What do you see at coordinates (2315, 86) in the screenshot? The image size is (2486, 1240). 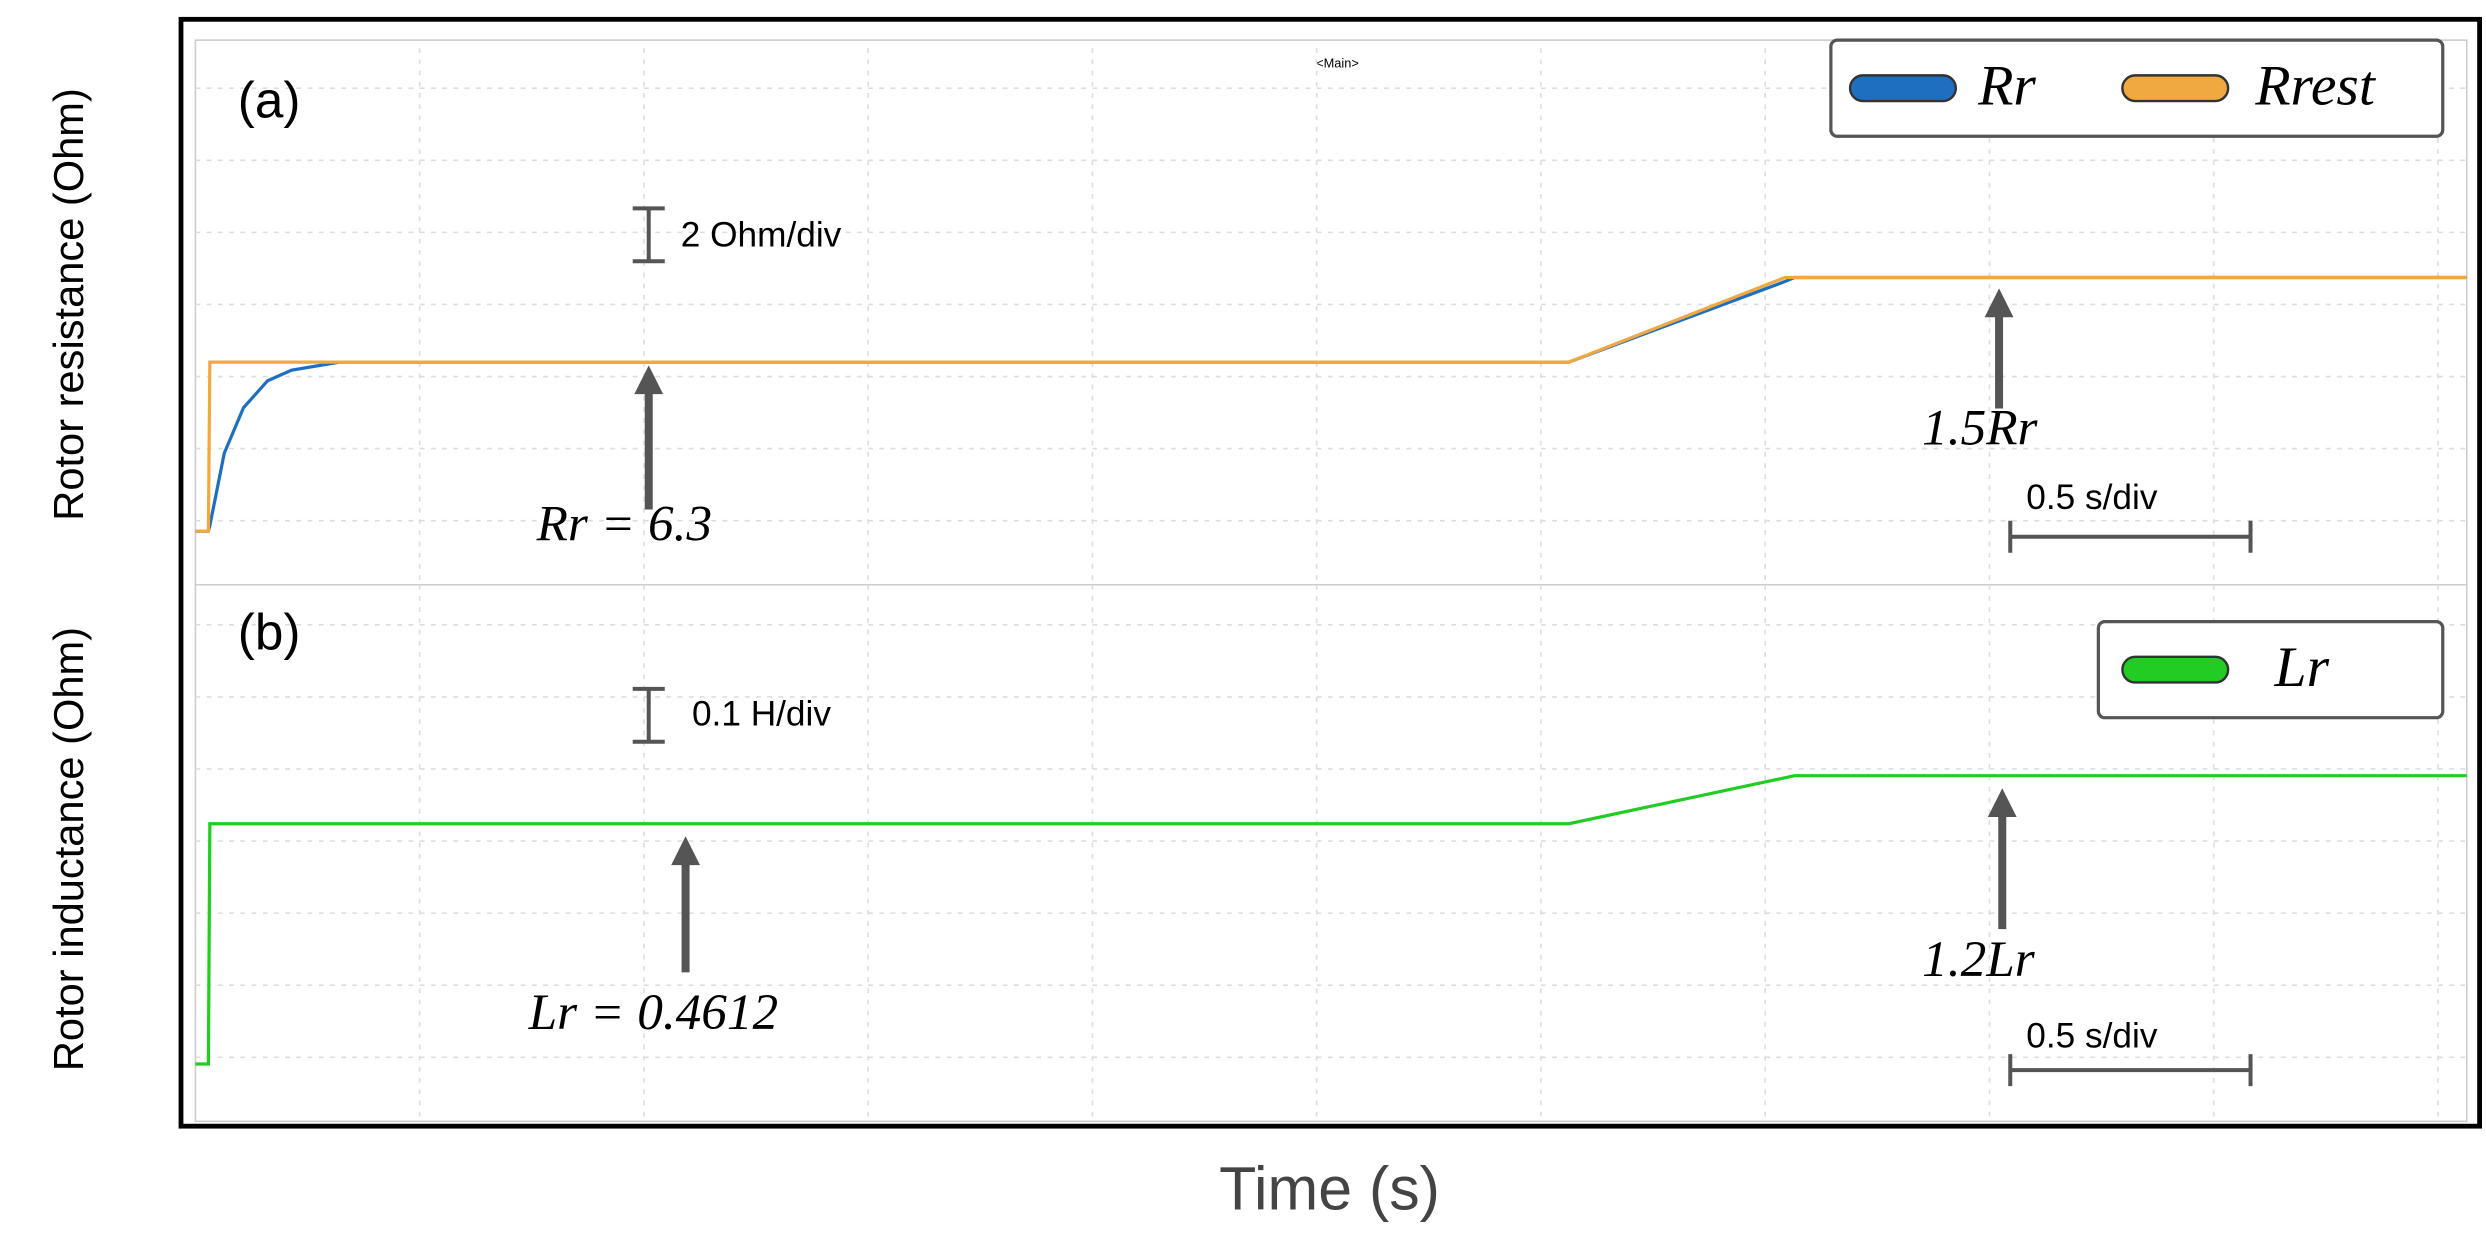 I see `legend-label: Rrest` at bounding box center [2315, 86].